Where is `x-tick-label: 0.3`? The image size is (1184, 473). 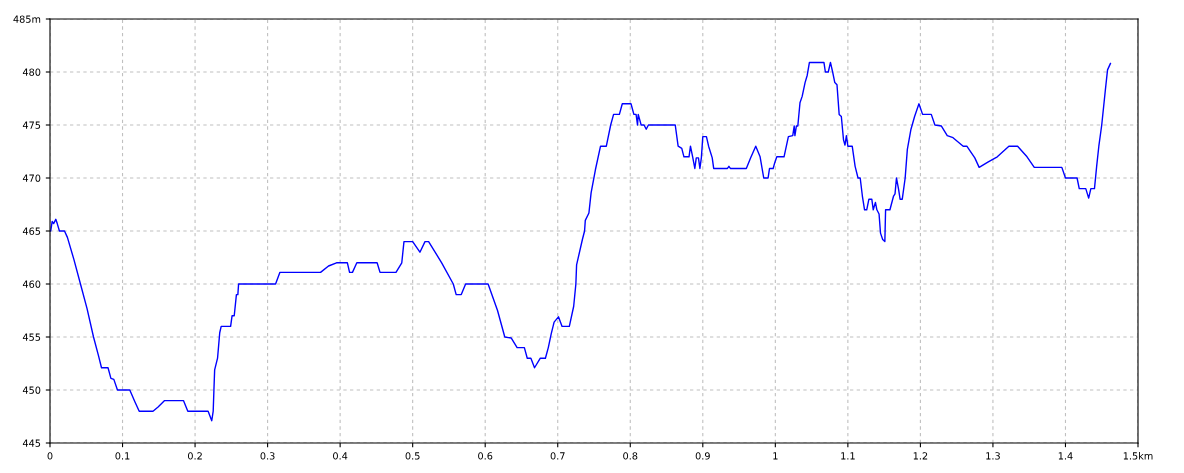 x-tick-label: 0.3 is located at coordinates (267, 456).